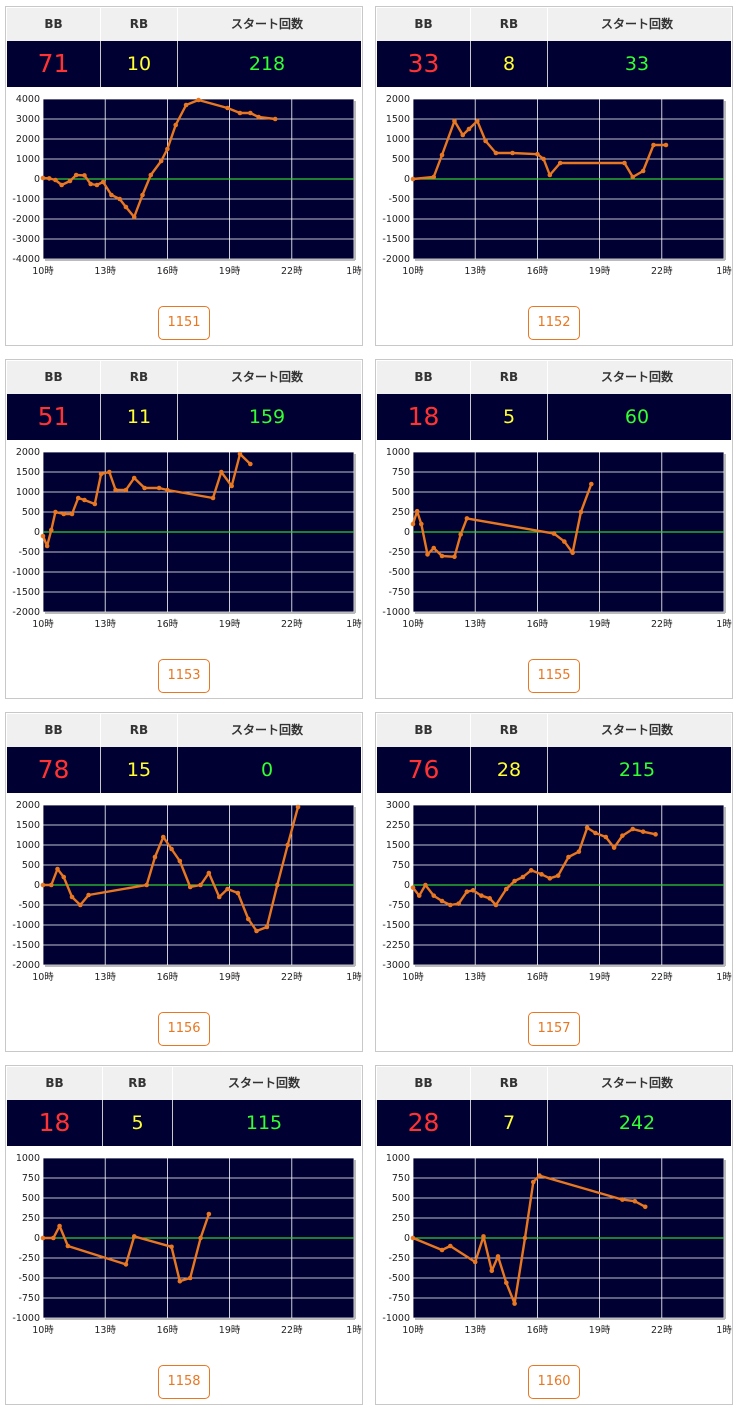 The image size is (739, 1414). What do you see at coordinates (267, 417) in the screenshot?
I see `start-count-value: 159` at bounding box center [267, 417].